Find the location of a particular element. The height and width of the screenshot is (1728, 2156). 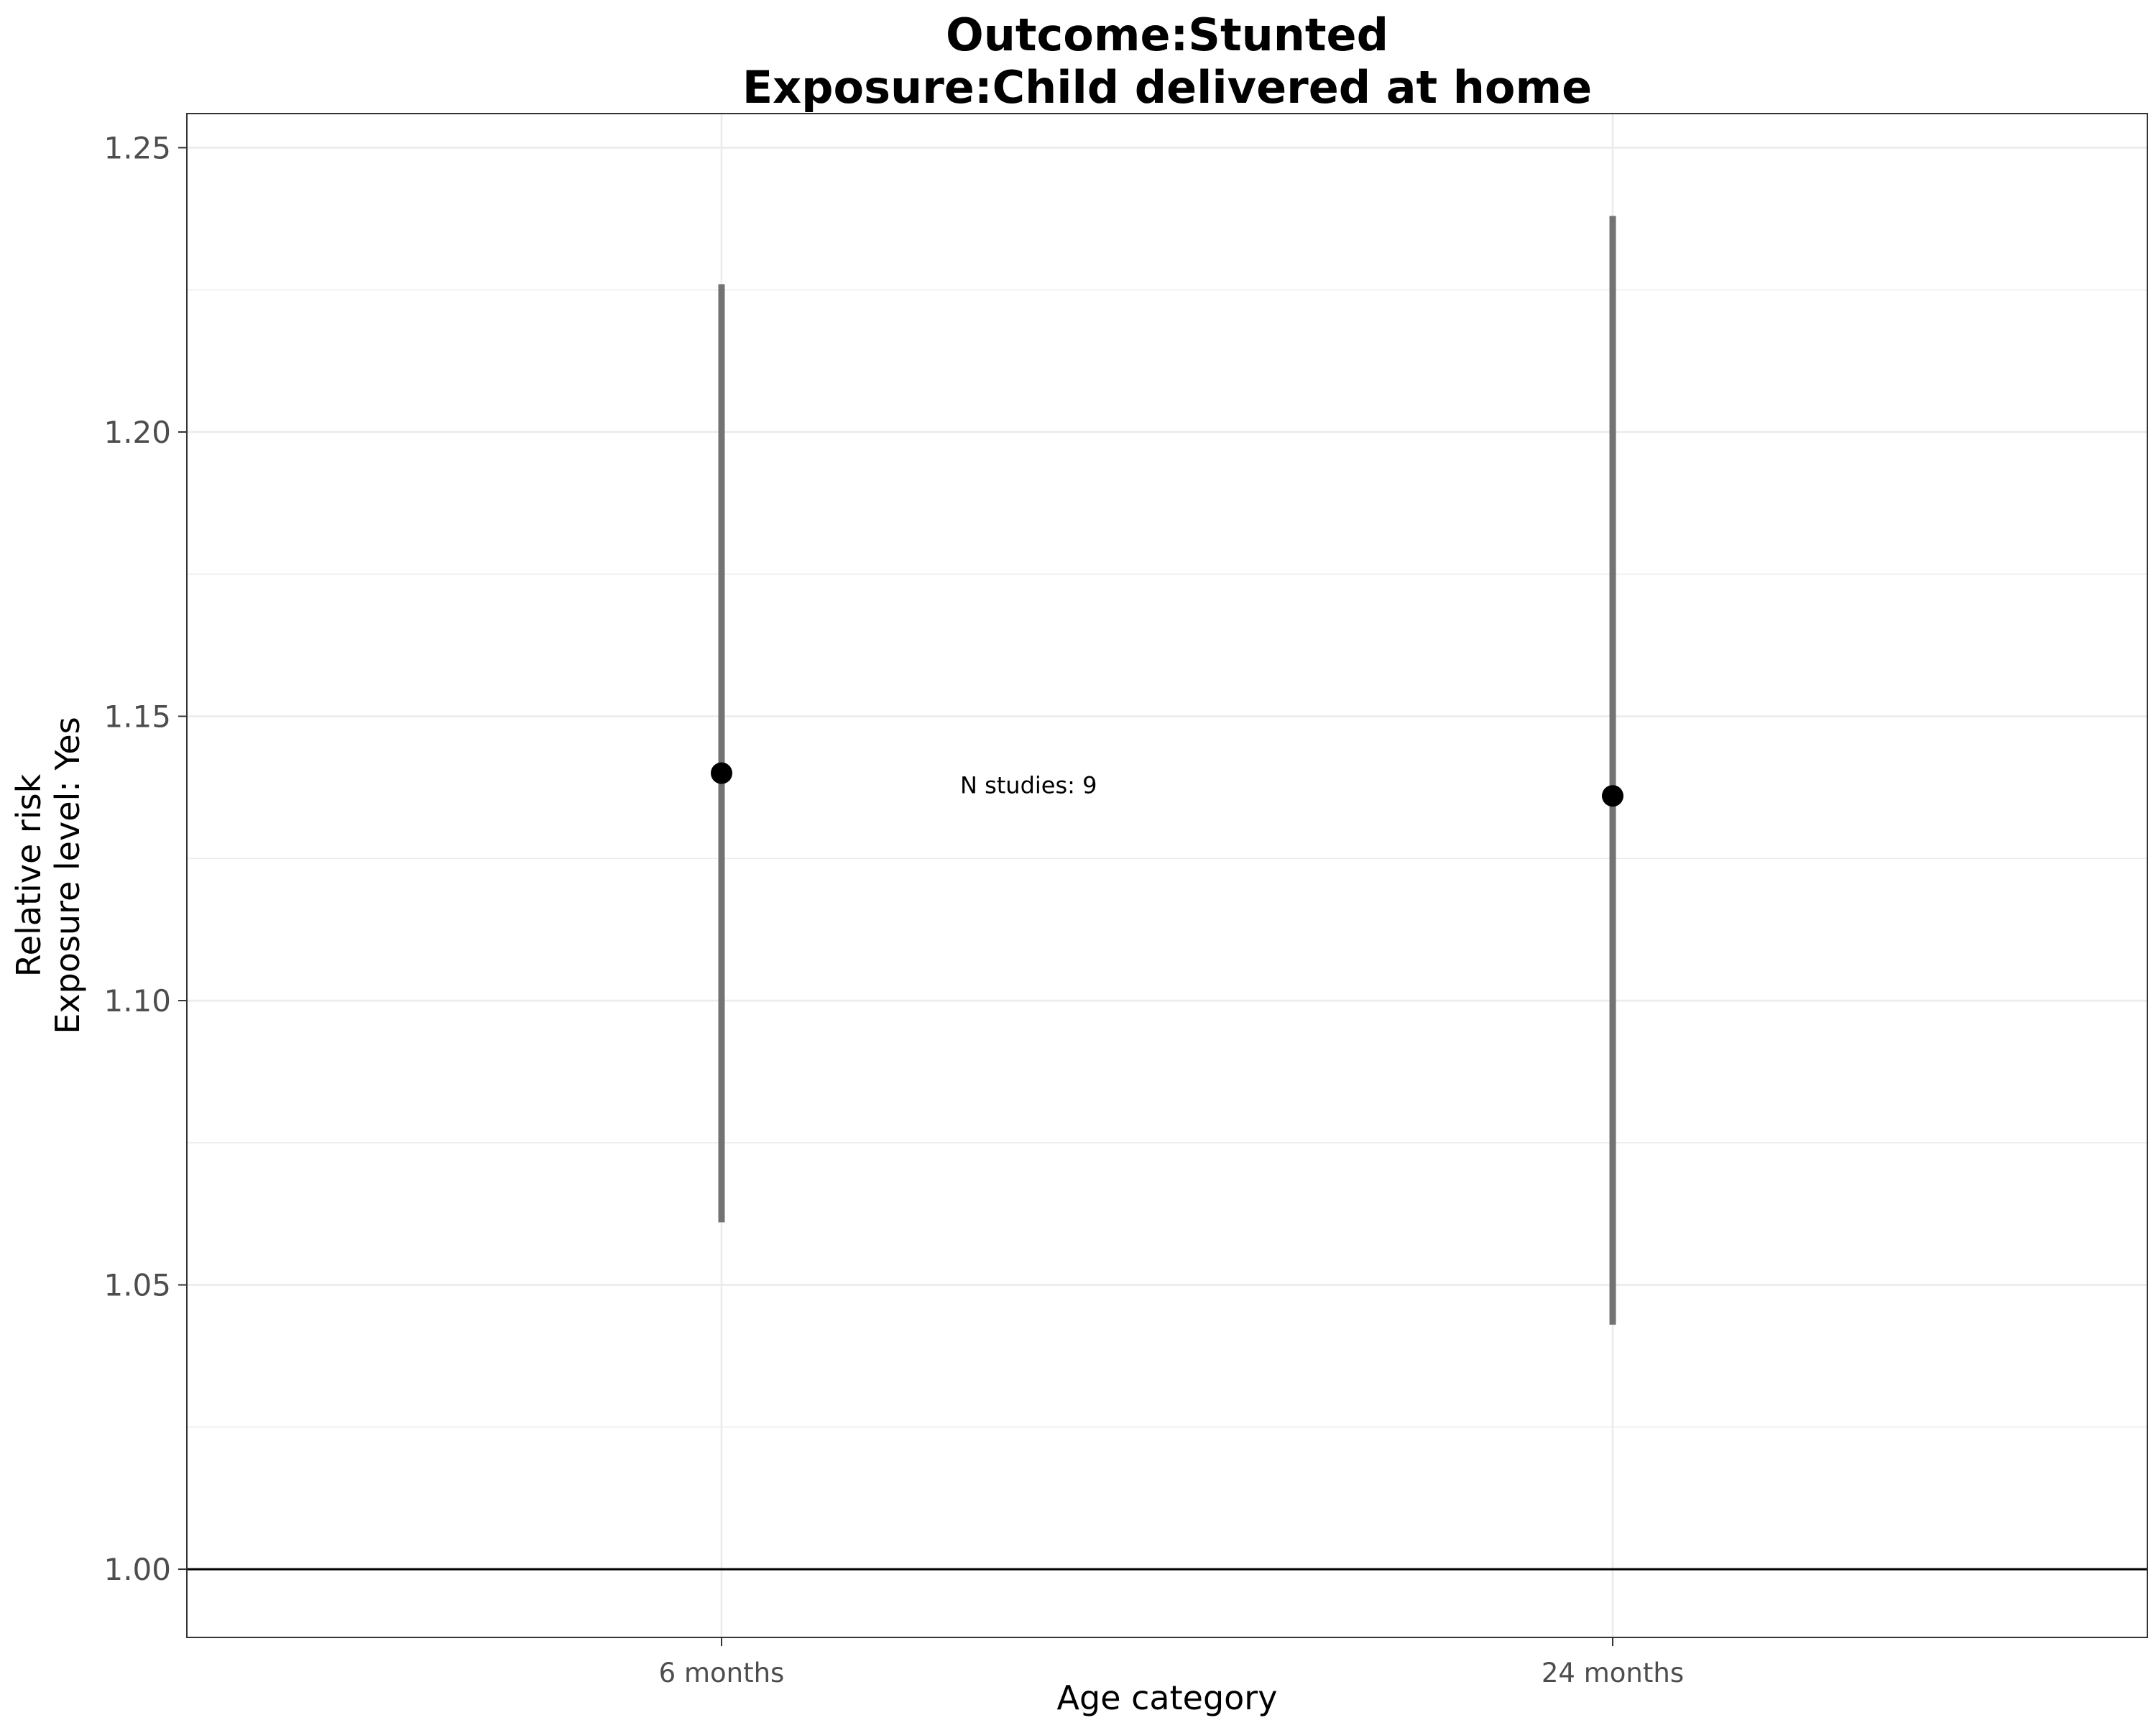

y-tick-label: 1.25 is located at coordinates (137, 147).